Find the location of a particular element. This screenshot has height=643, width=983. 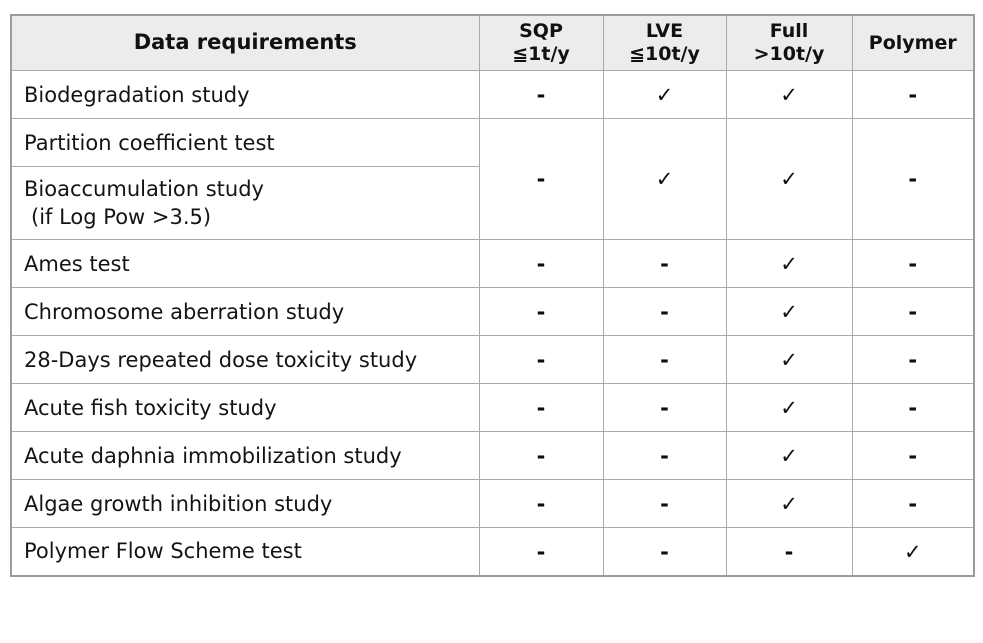

header-cell-data-requirements: Data requirements is located at coordinates (245, 43).